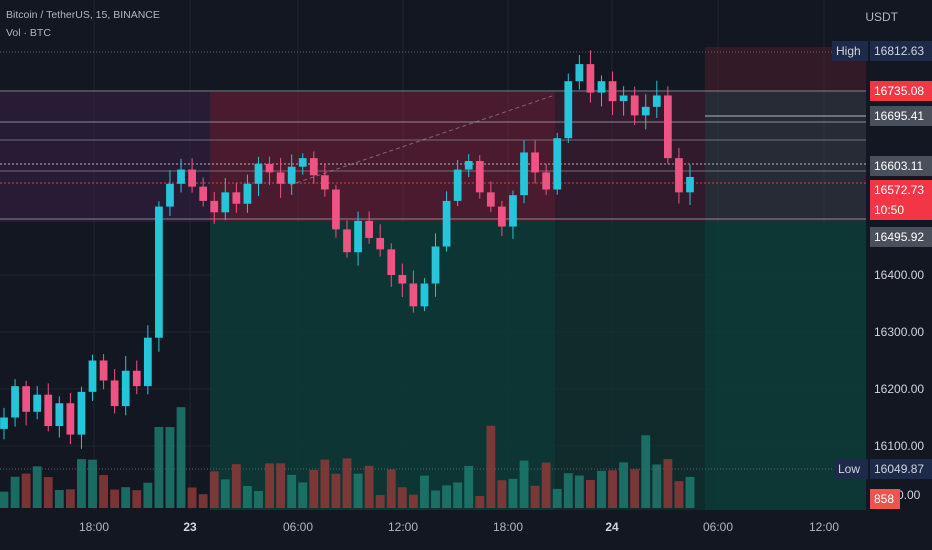 The width and height of the screenshot is (932, 550). What do you see at coordinates (28, 33) in the screenshot?
I see `volume-legend: Vol · BTC` at bounding box center [28, 33].